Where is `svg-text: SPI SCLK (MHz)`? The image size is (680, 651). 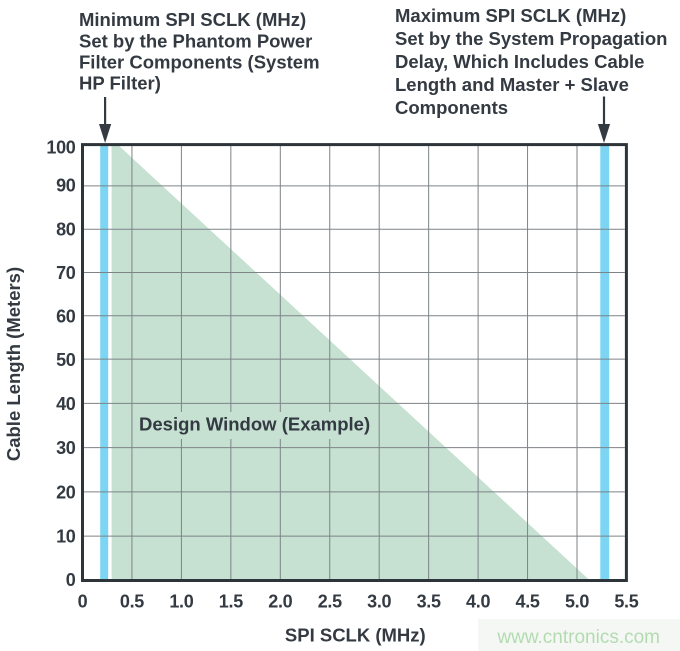 svg-text: SPI SCLK (MHz) is located at coordinates (355, 635).